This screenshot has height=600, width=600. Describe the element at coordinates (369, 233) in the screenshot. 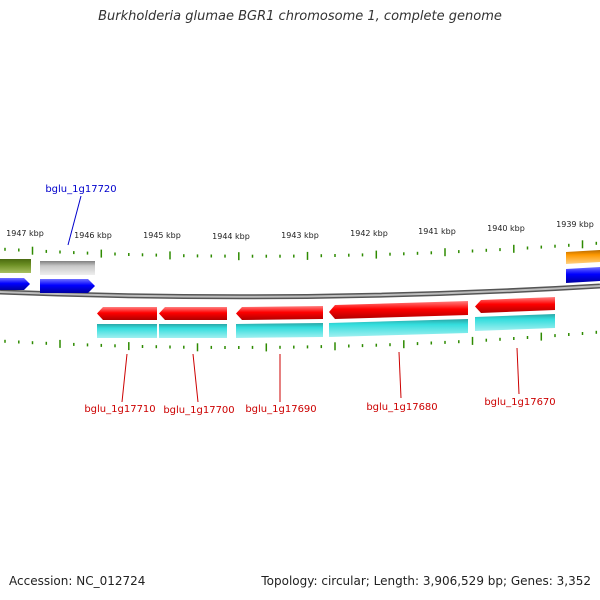

I see `kbp-label: 1942 kbp` at that location.